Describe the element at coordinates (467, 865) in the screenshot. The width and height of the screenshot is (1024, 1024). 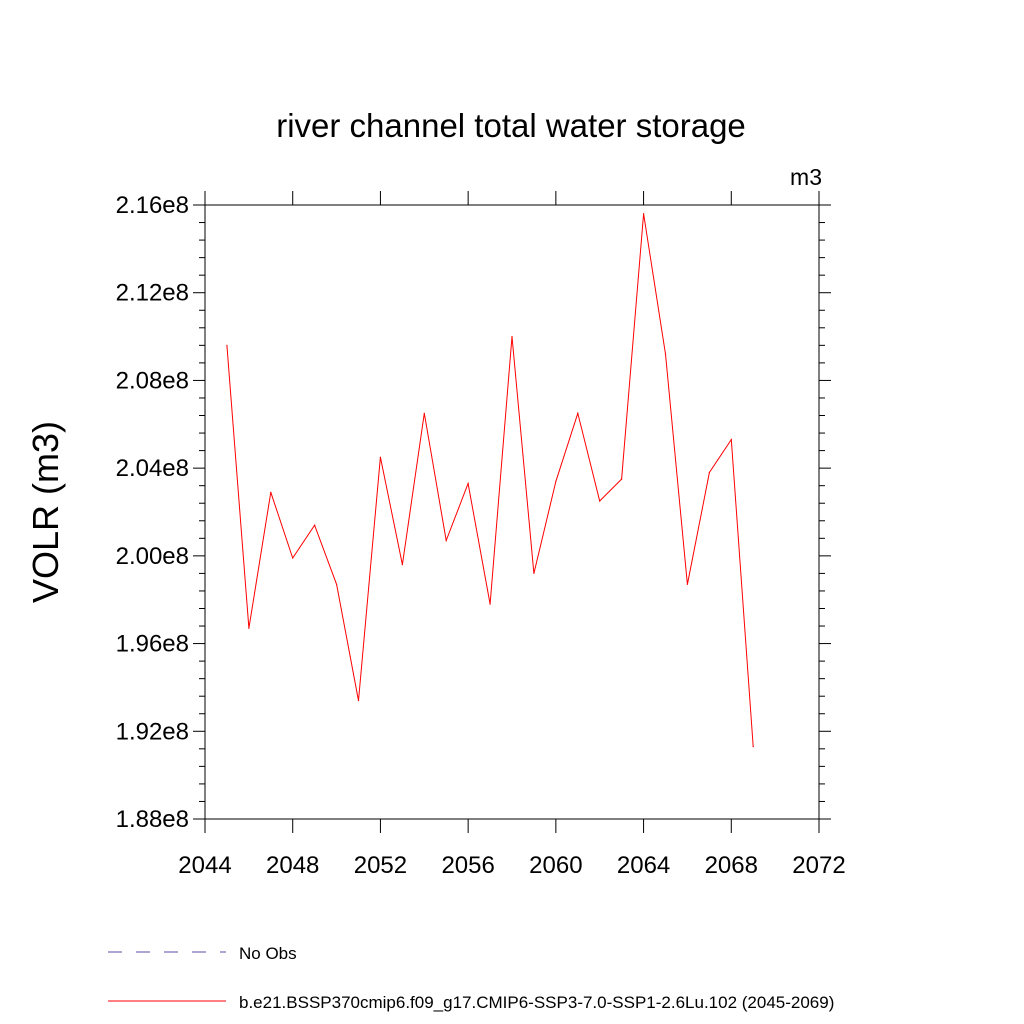
I see `x-tick-label: 2056` at that location.